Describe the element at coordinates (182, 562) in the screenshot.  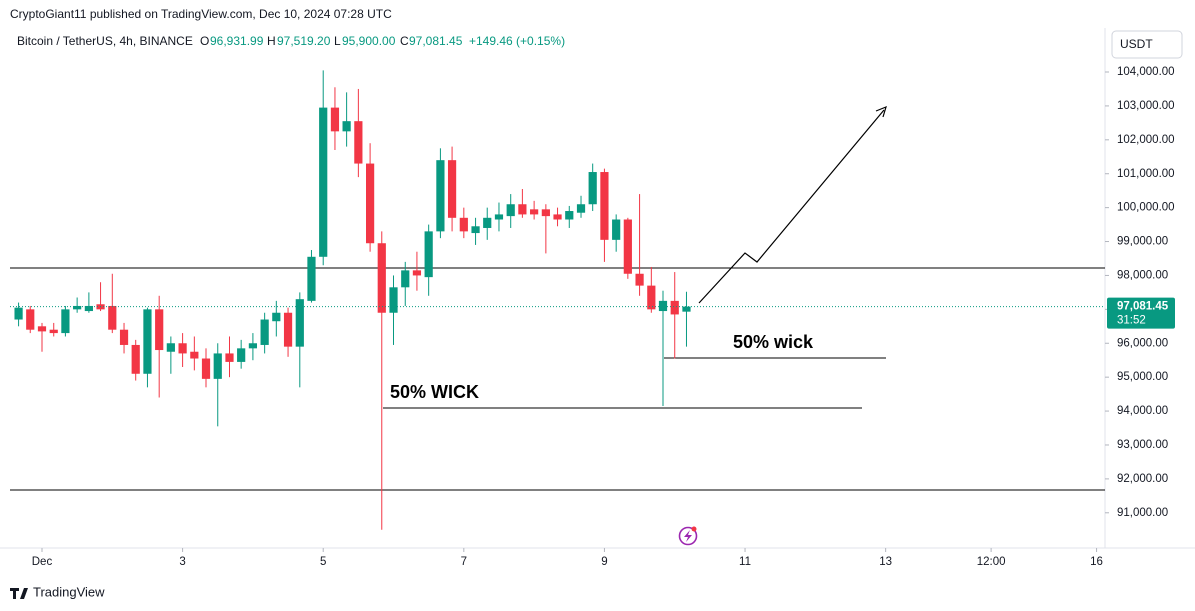
I see `x-tick-label: 3` at that location.